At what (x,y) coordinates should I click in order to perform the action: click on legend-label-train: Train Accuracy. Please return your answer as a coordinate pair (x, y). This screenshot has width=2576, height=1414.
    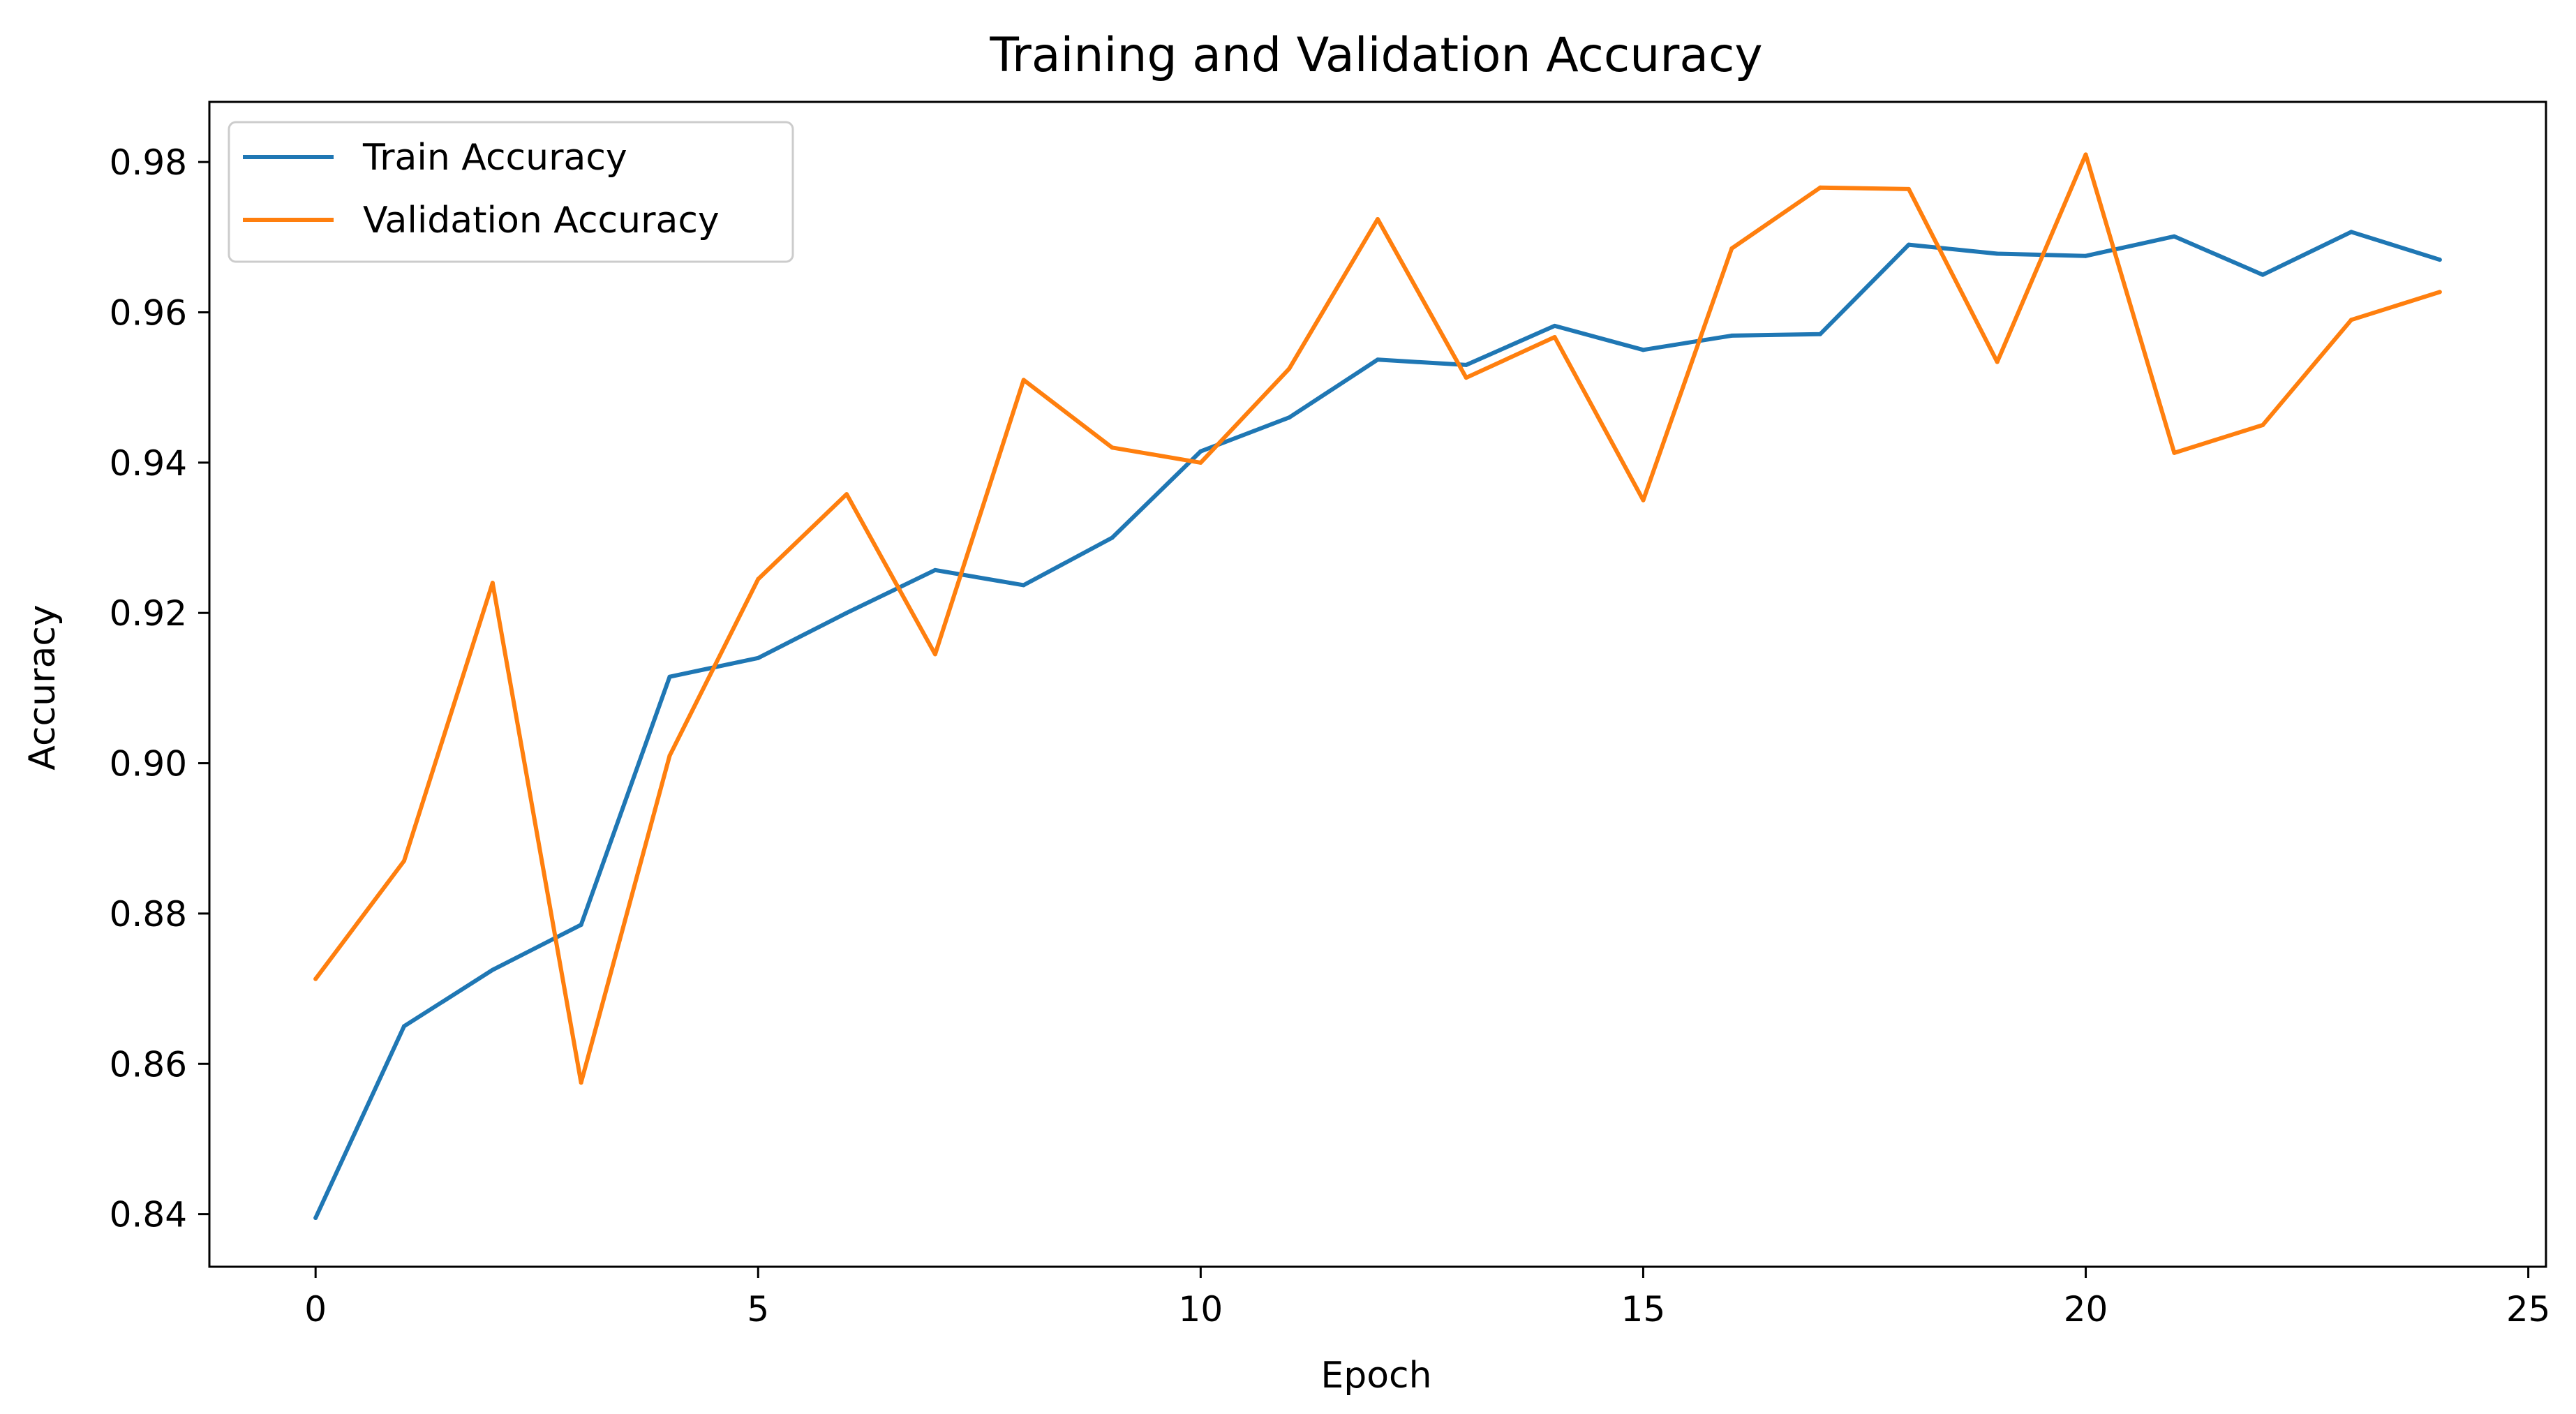
    Looking at the image, I should click on (494, 158).